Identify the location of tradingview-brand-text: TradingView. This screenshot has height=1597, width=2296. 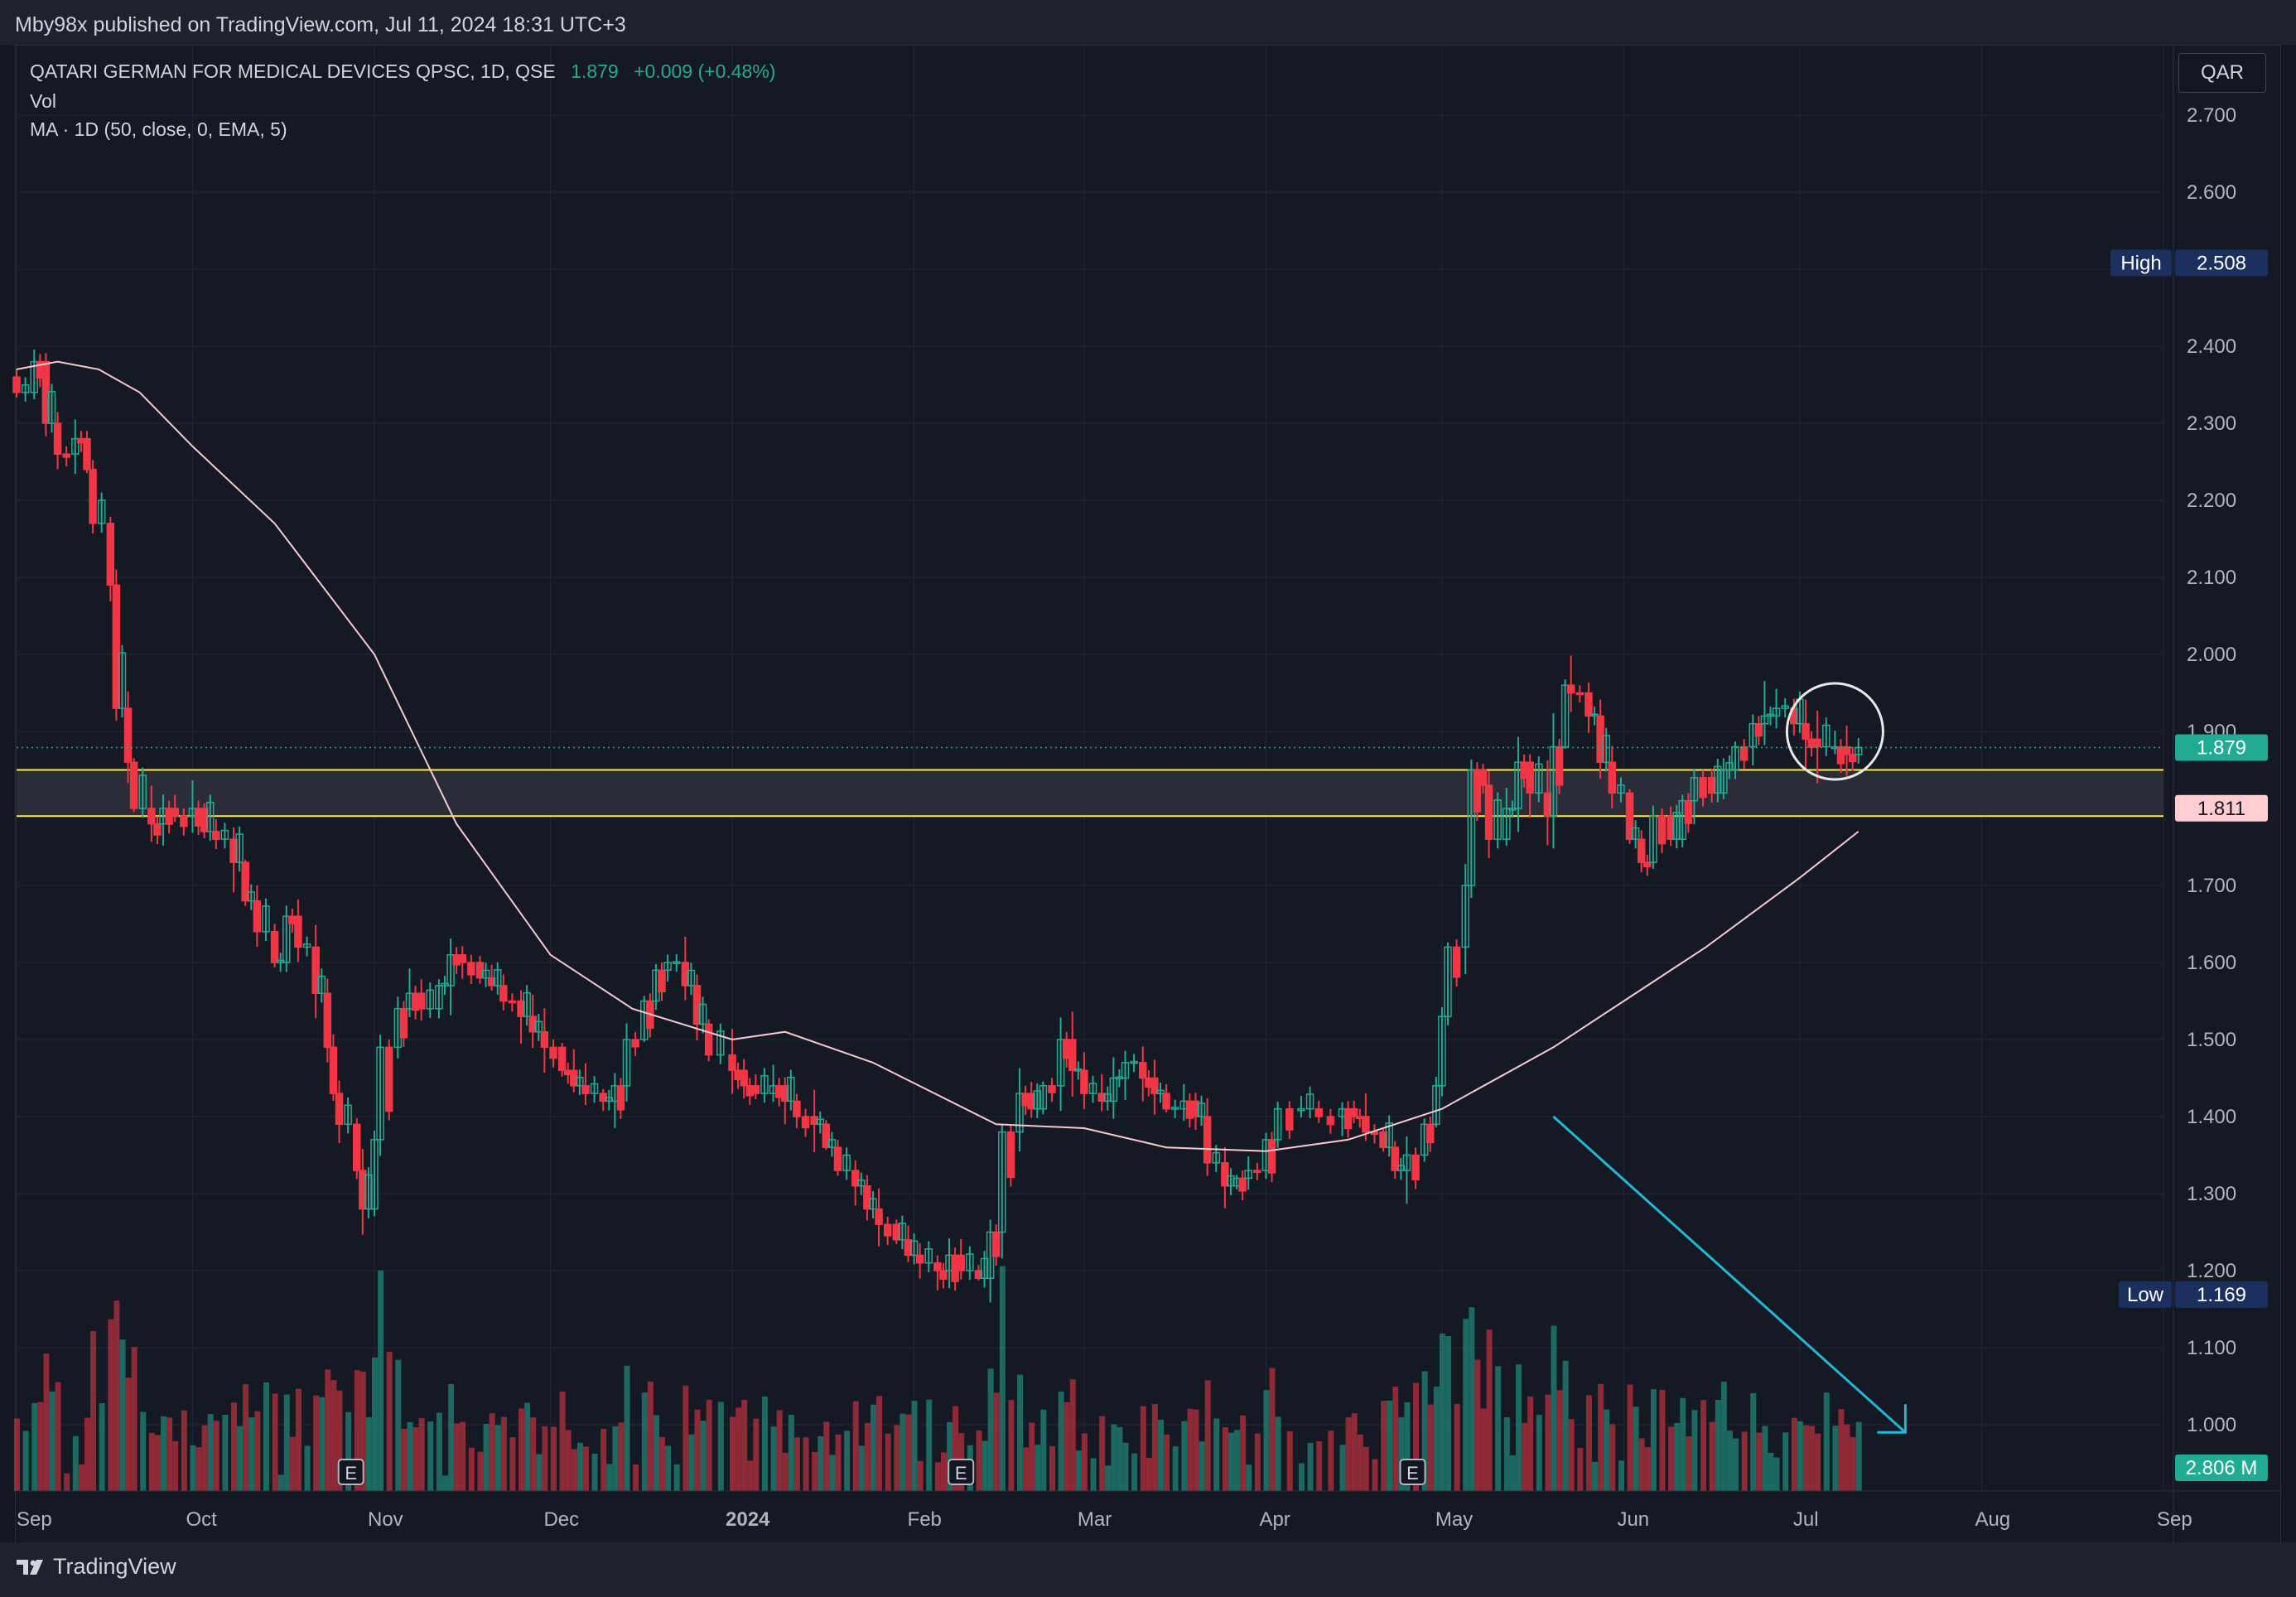
(114, 1567).